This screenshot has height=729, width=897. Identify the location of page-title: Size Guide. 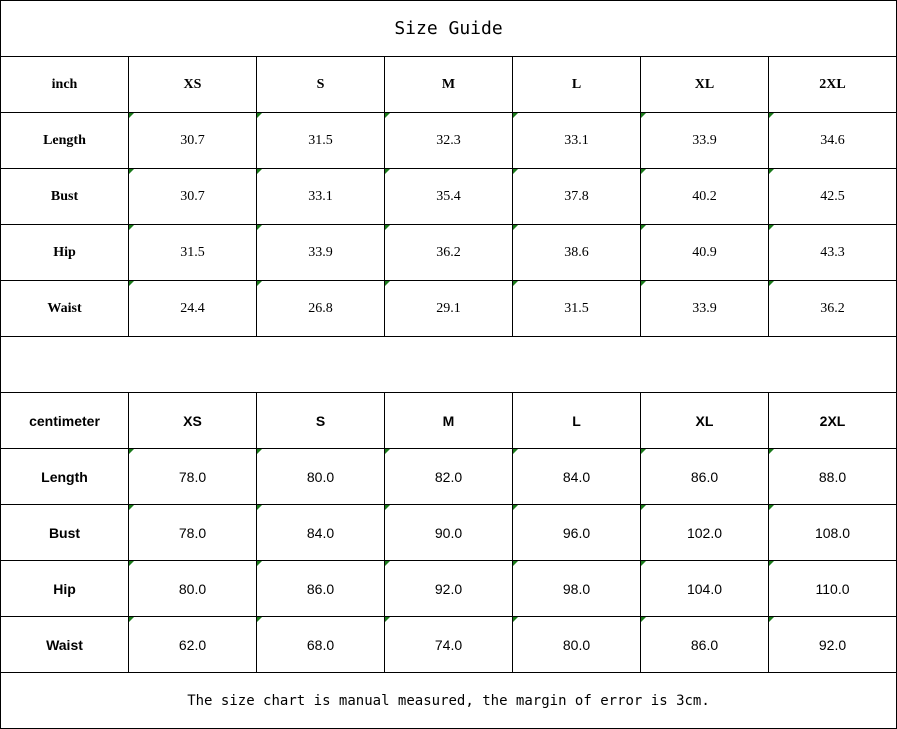
(448, 28).